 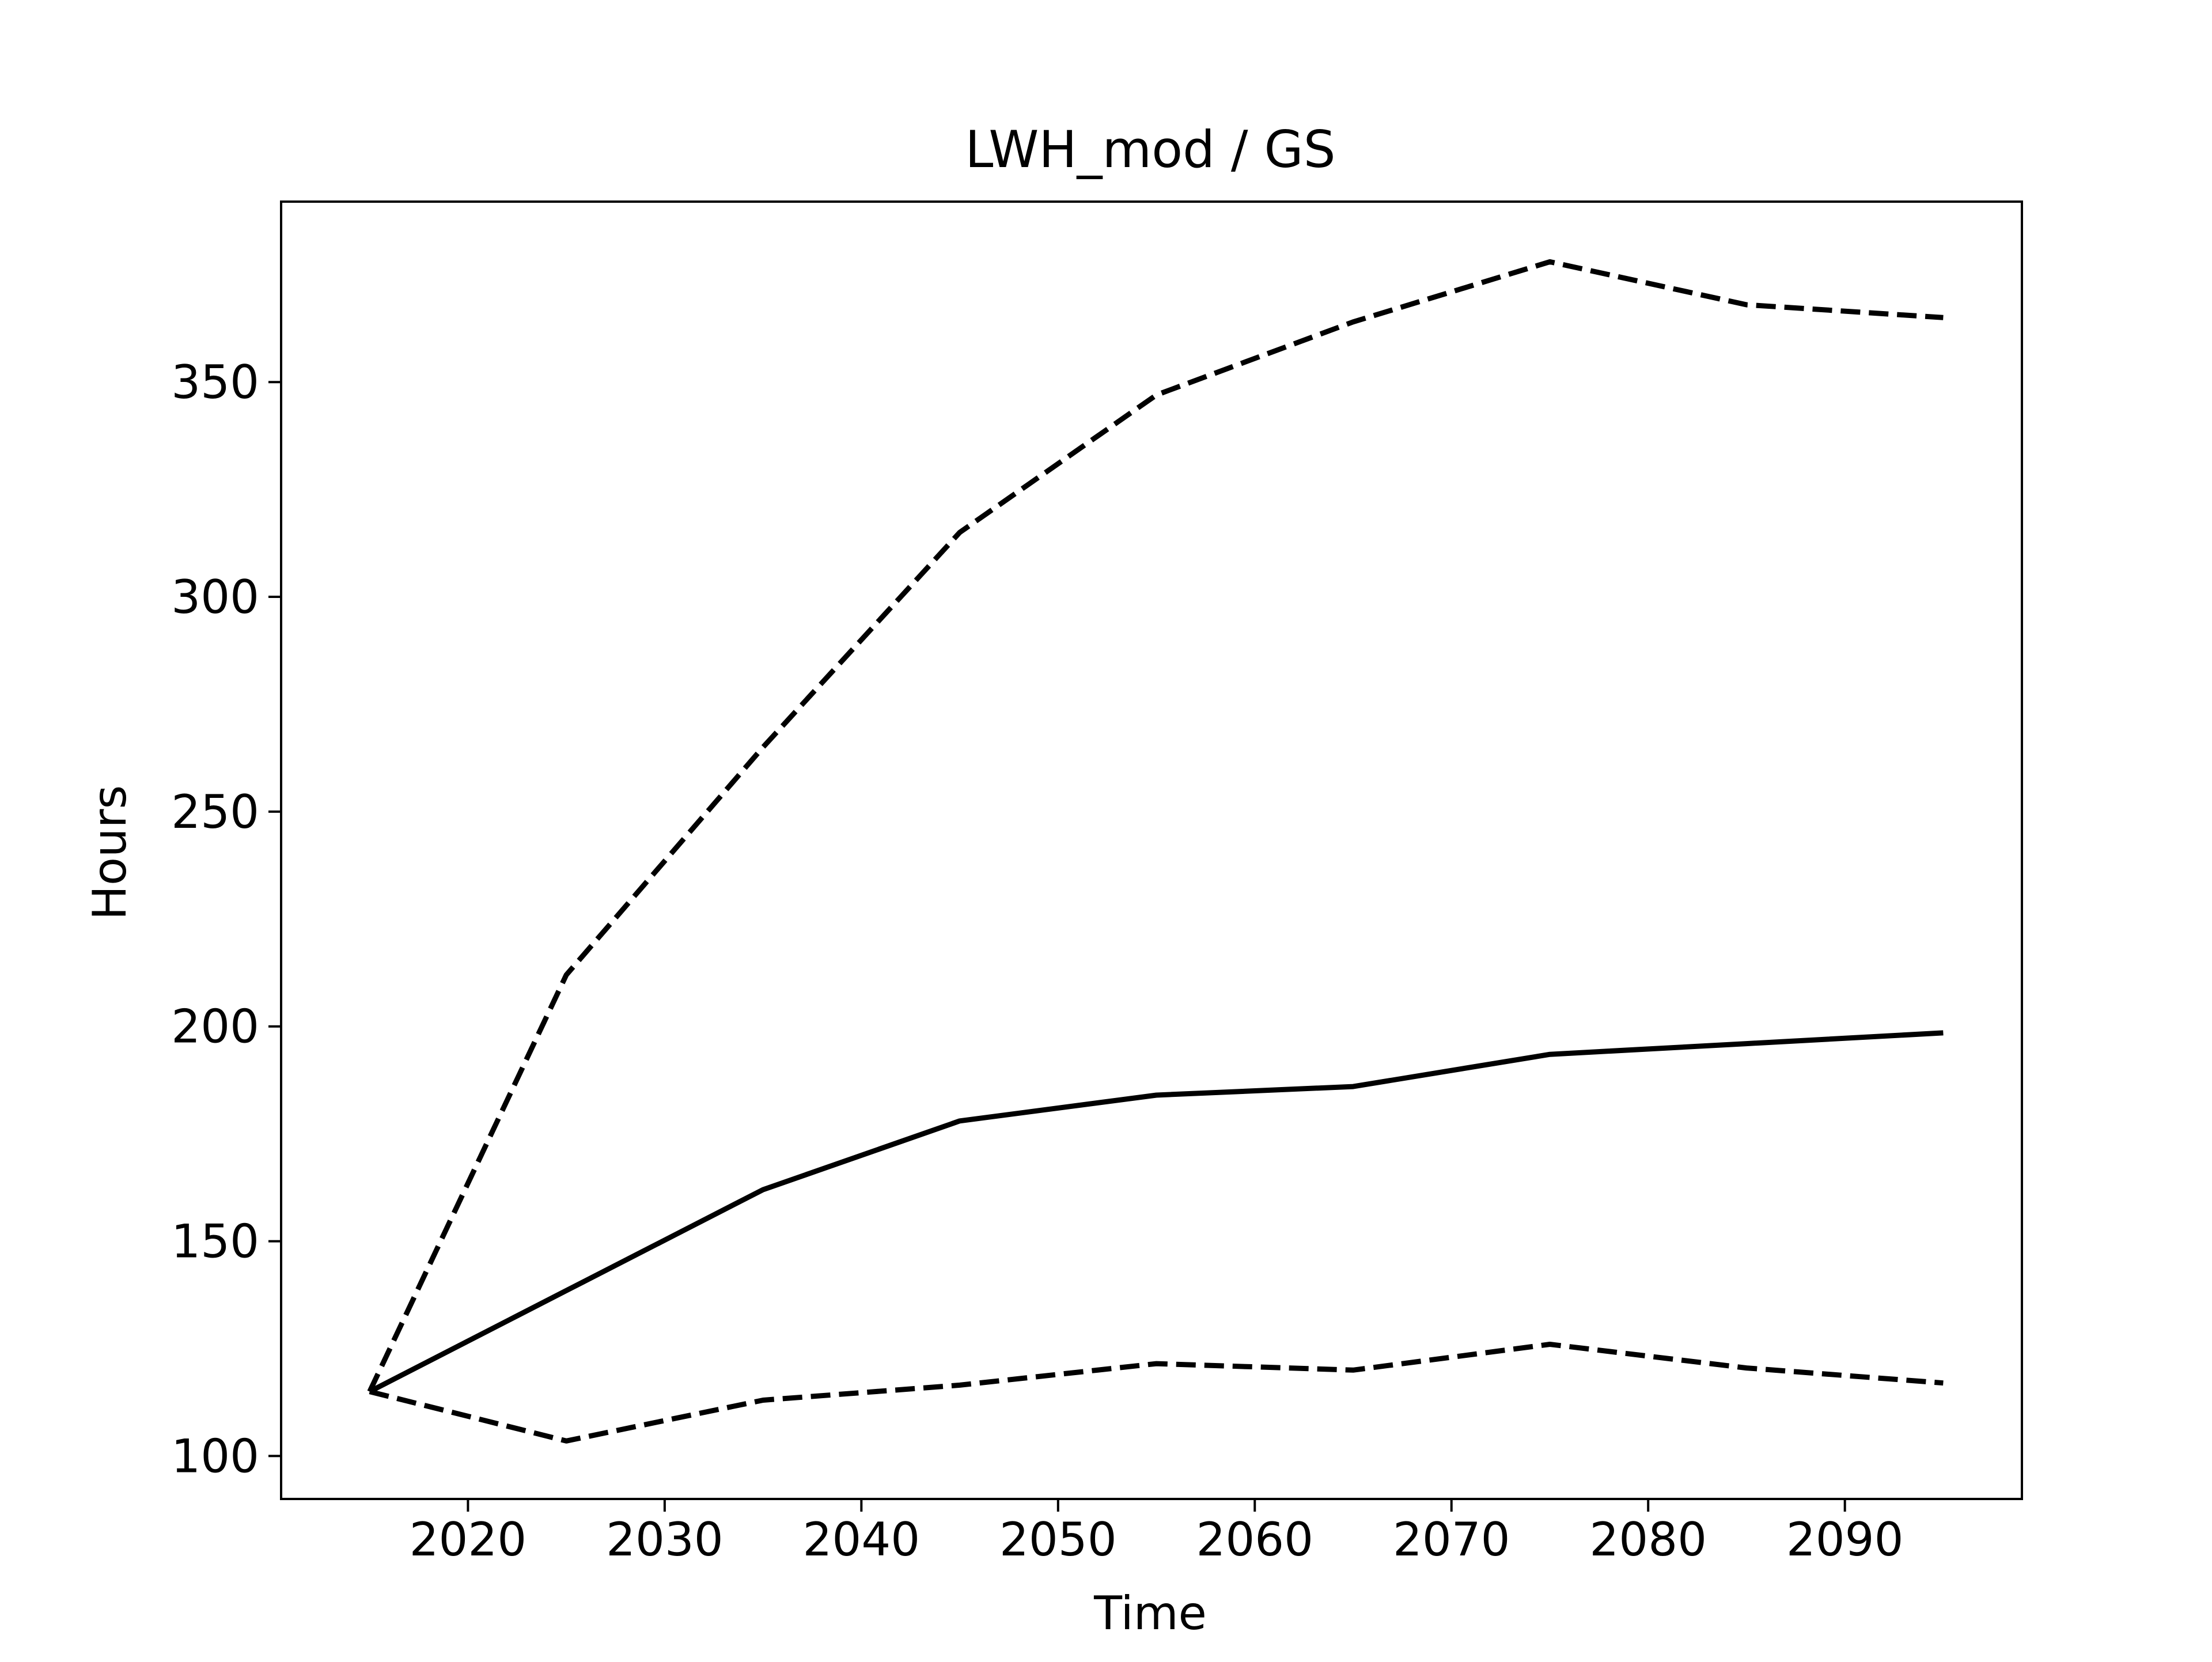 I want to click on y-tick-label: 150, so click(x=215, y=1242).